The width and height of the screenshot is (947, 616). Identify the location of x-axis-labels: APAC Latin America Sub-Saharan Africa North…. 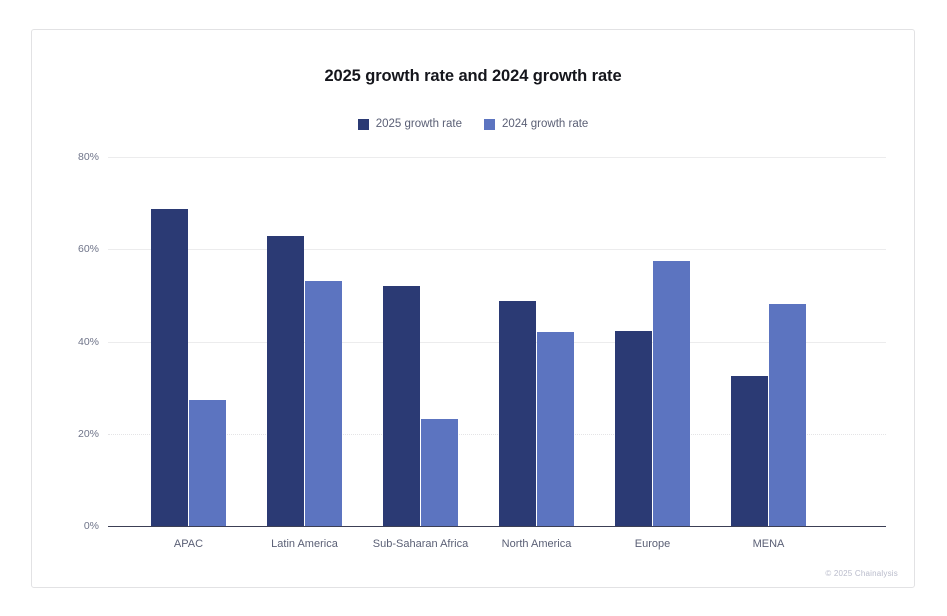
(497, 541).